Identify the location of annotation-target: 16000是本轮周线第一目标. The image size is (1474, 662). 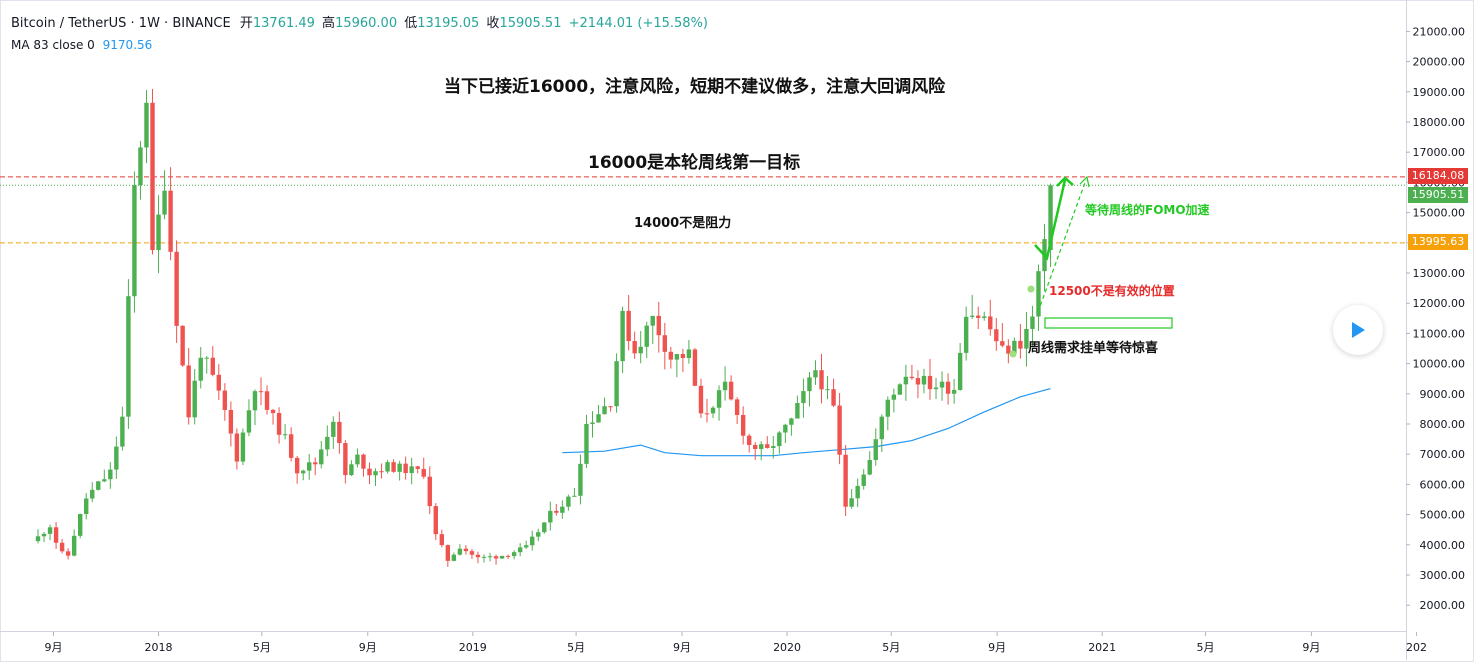
(694, 163).